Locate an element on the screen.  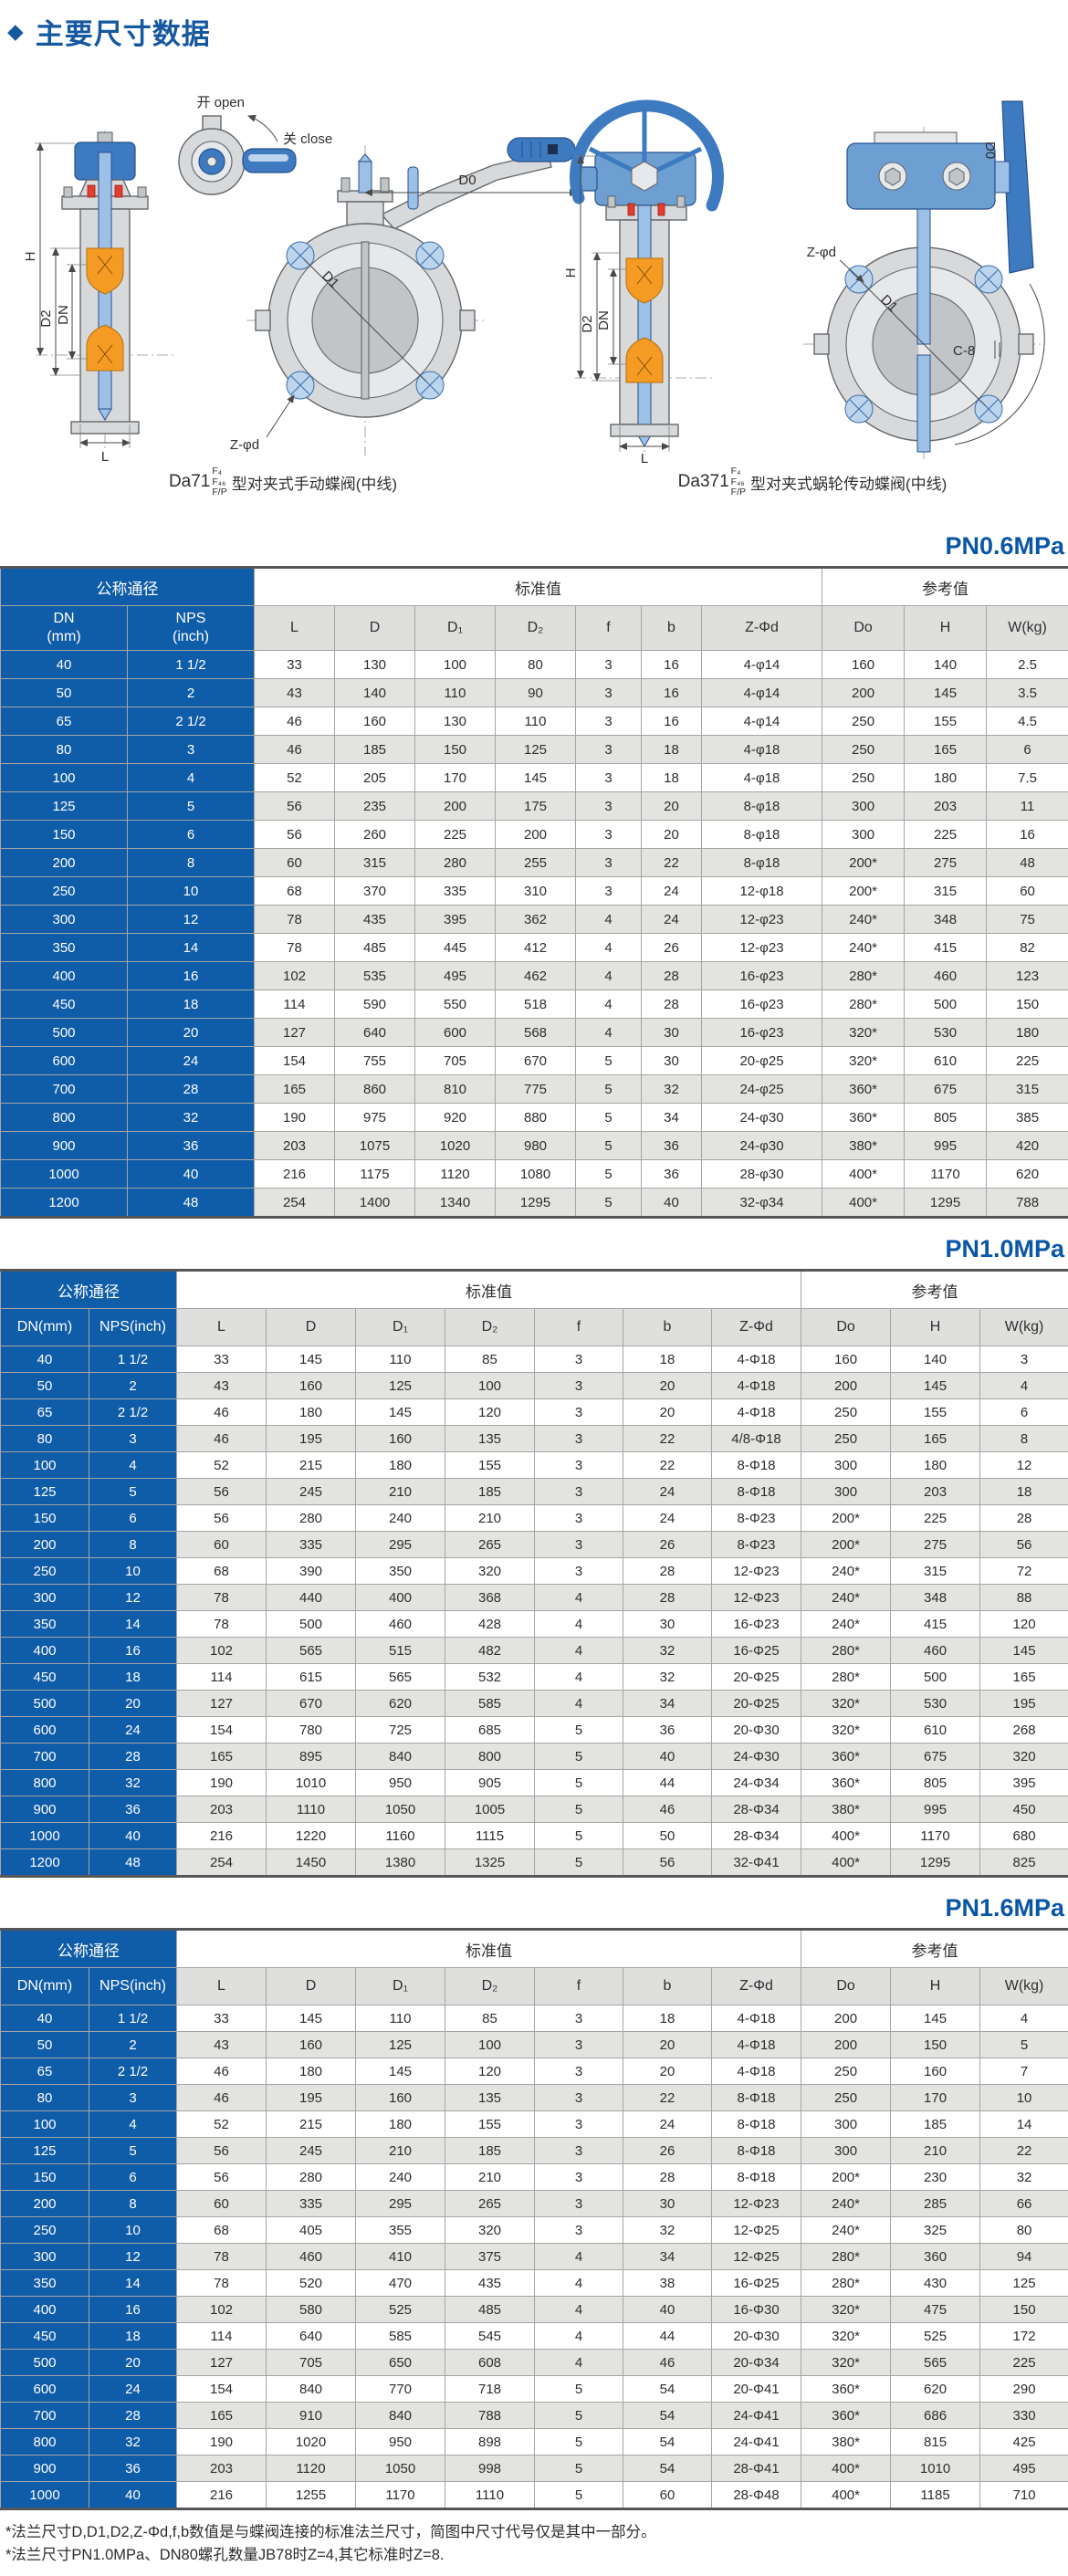
value-cell: 12-φ23 is located at coordinates (762, 948).